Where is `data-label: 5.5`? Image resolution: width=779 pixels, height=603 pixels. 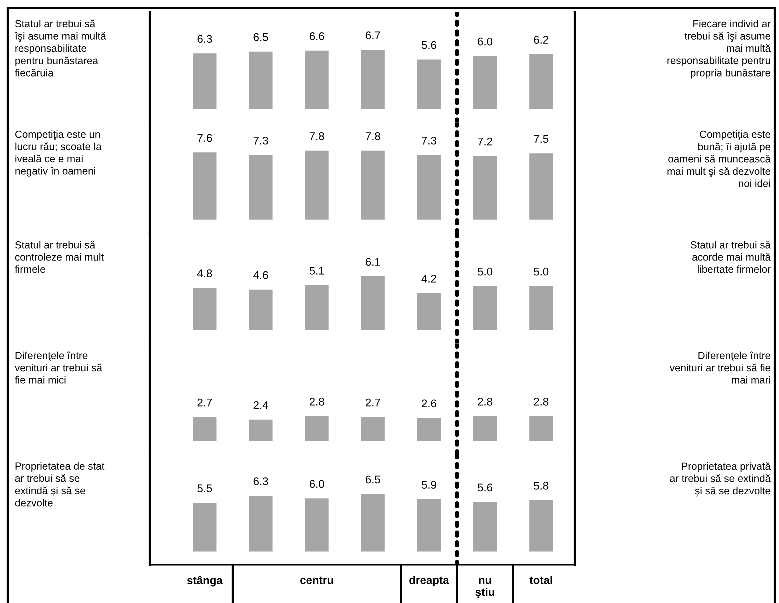 data-label: 5.5 is located at coordinates (205, 488).